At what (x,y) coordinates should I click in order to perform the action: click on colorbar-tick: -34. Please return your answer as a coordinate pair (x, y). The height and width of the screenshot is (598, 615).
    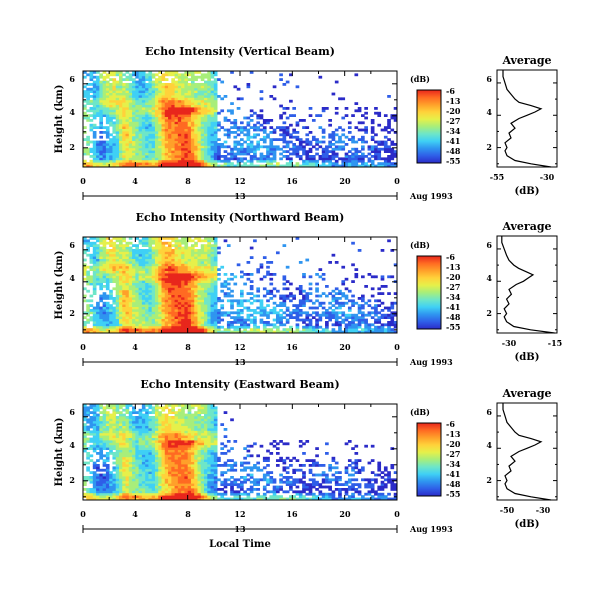
    Looking at the image, I should click on (453, 297).